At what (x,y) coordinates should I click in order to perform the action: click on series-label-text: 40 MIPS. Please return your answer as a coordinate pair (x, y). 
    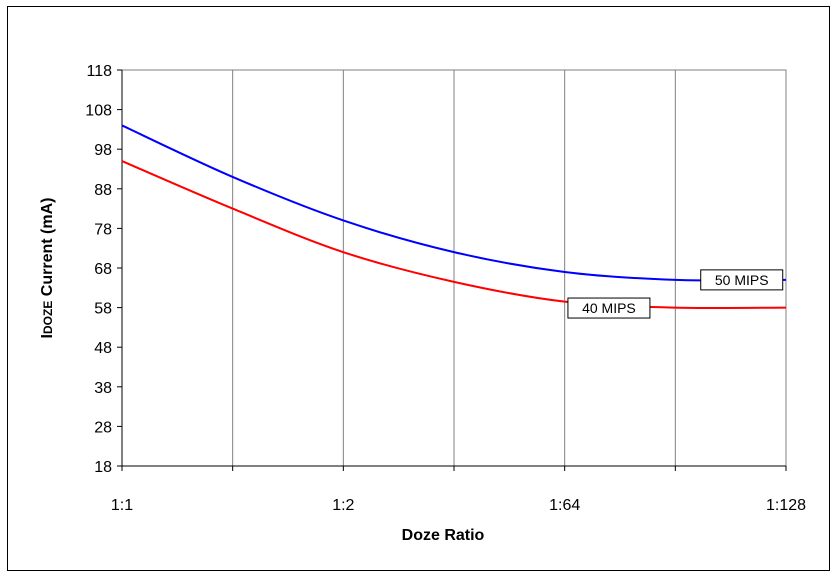
    Looking at the image, I should click on (609, 308).